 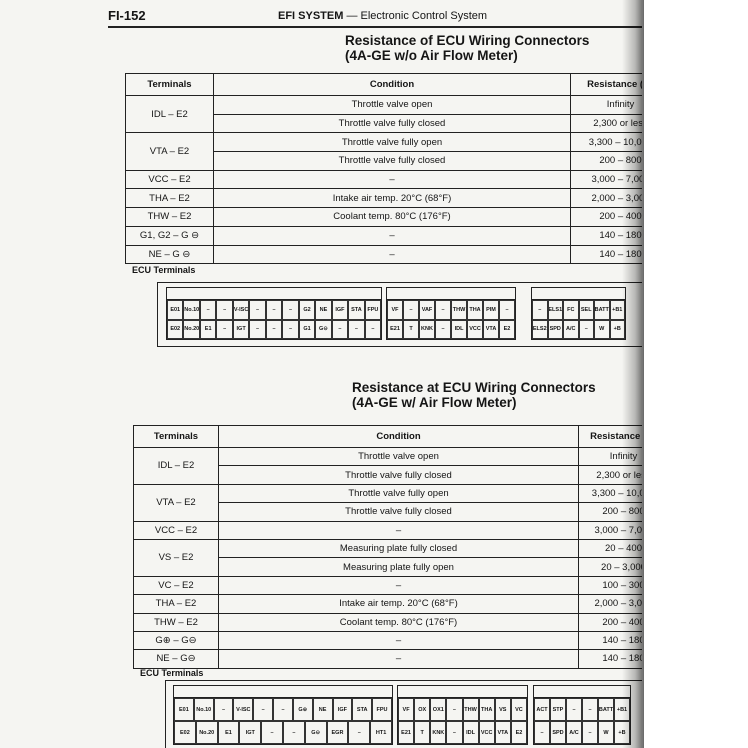 What do you see at coordinates (206, 732) in the screenshot?
I see `pin: No.20` at bounding box center [206, 732].